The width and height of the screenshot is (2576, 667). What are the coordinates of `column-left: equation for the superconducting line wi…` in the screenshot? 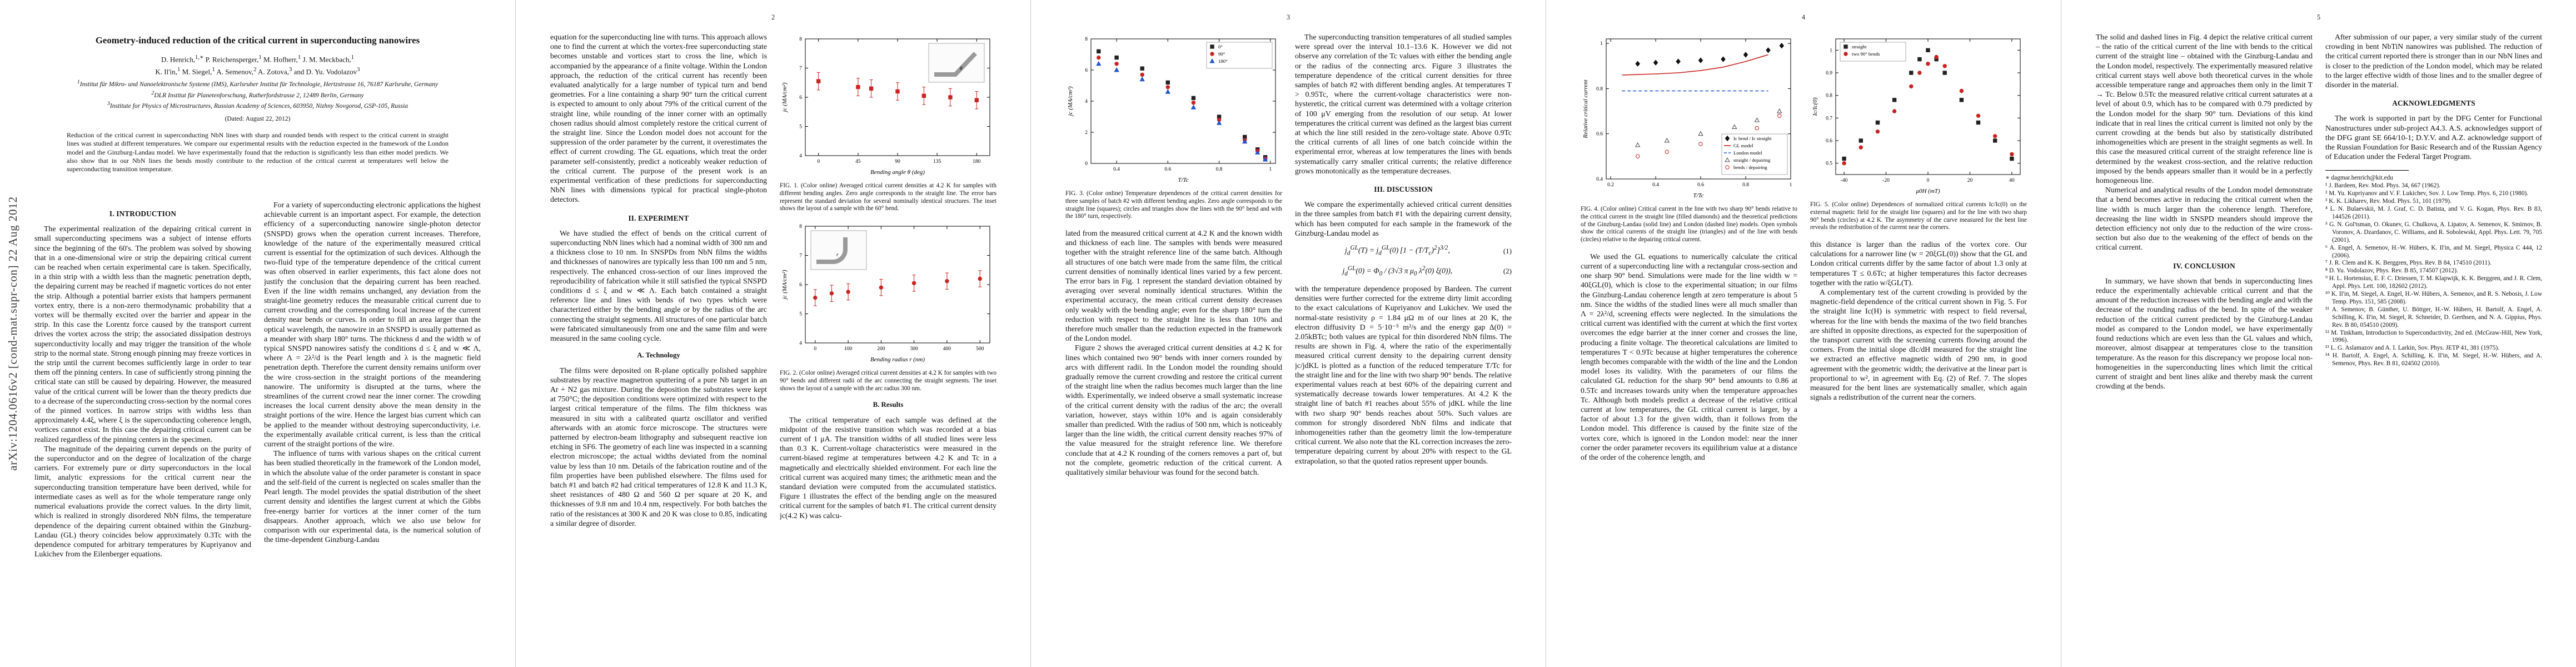 It's located at (658, 336).